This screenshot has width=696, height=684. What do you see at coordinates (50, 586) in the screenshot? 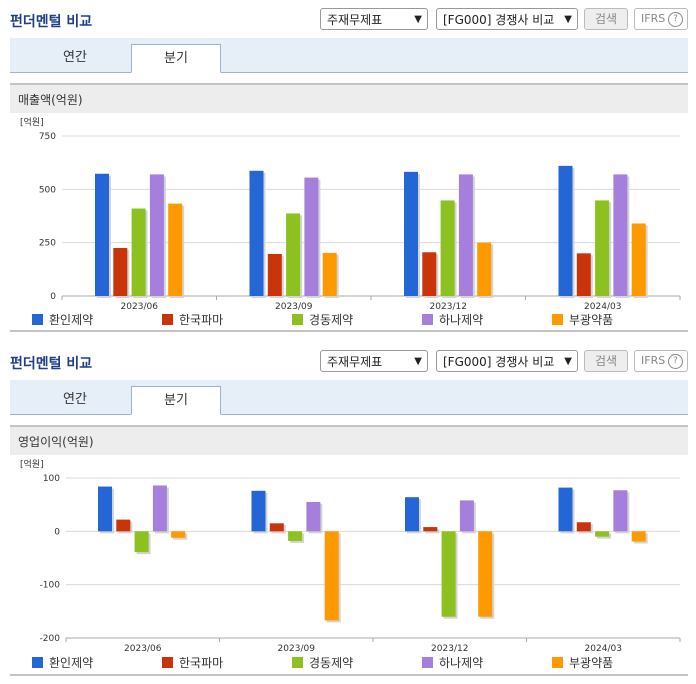
I see `y-tick-label: -100` at bounding box center [50, 586].